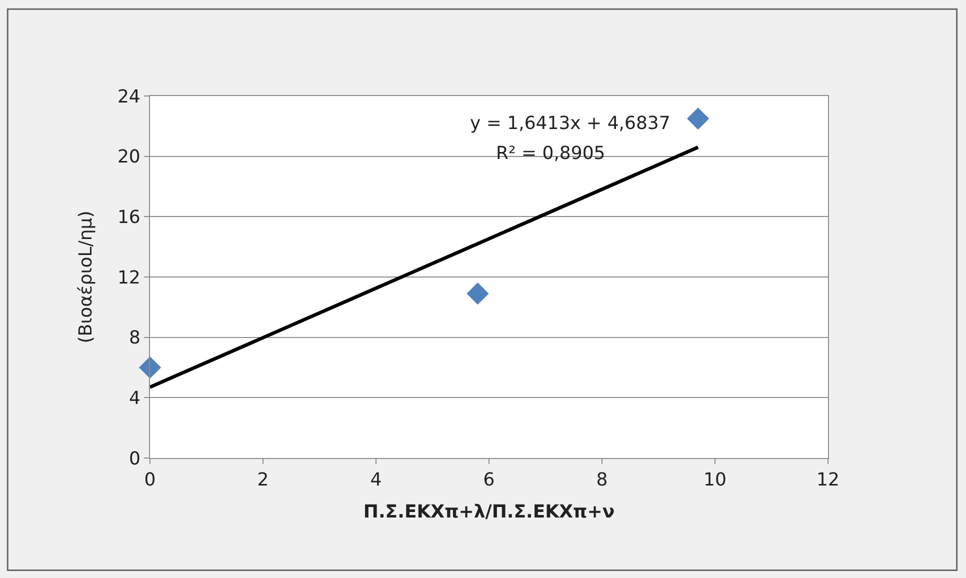  I want to click on y-axis-title: (ΒιοαέριοL/ημ), so click(86, 277).